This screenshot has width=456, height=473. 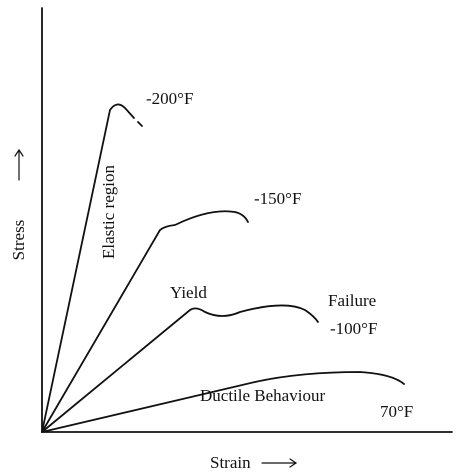 What do you see at coordinates (108, 212) in the screenshot?
I see `elastic-label: Elastic region` at bounding box center [108, 212].